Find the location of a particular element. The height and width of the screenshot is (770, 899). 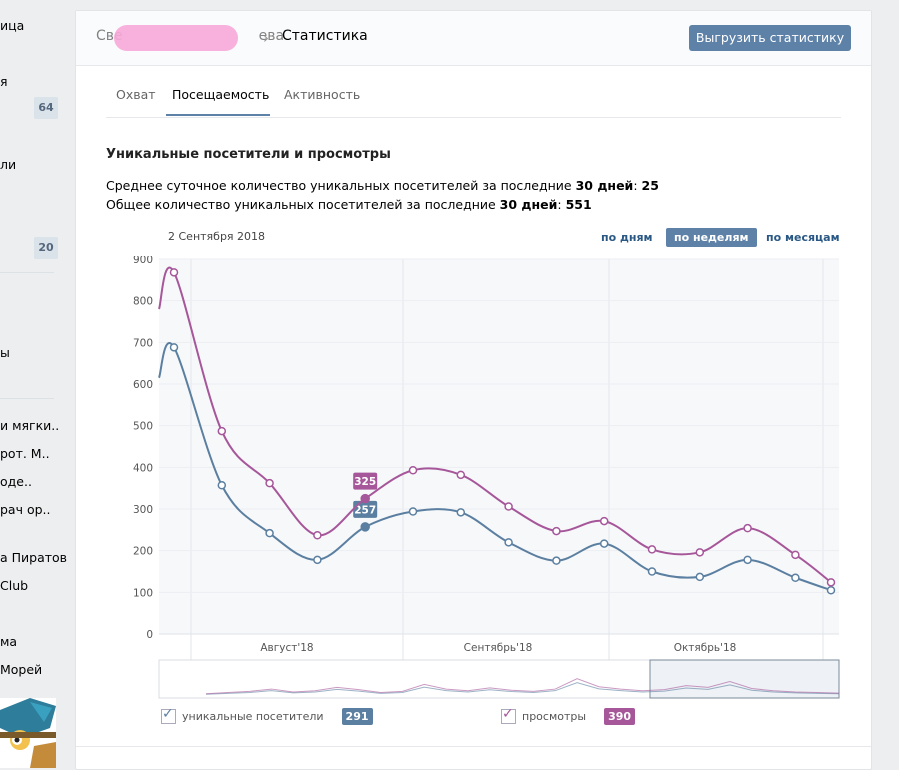

avatar-image is located at coordinates (28, 733).